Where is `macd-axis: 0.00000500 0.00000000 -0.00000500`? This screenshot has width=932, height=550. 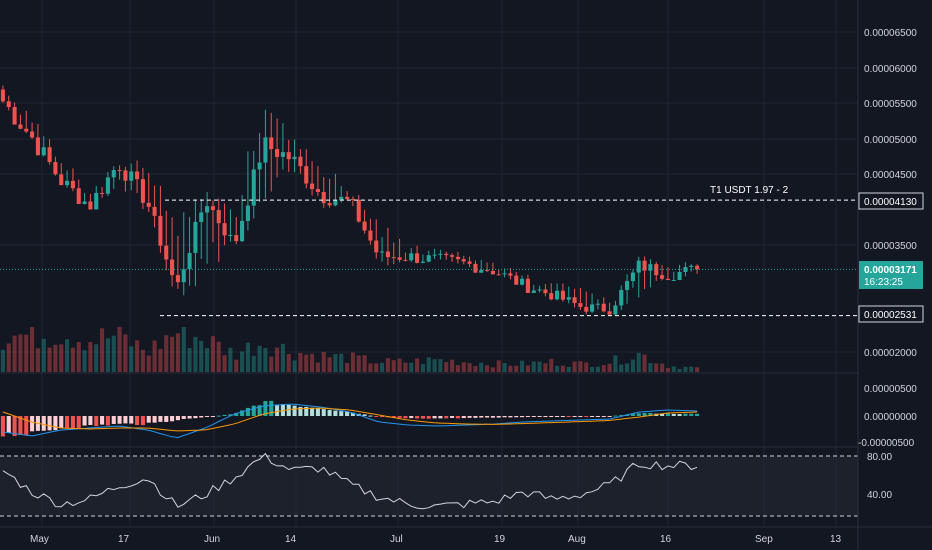
macd-axis: 0.00000500 0.00000000 -0.00000500 is located at coordinates (887, 416).